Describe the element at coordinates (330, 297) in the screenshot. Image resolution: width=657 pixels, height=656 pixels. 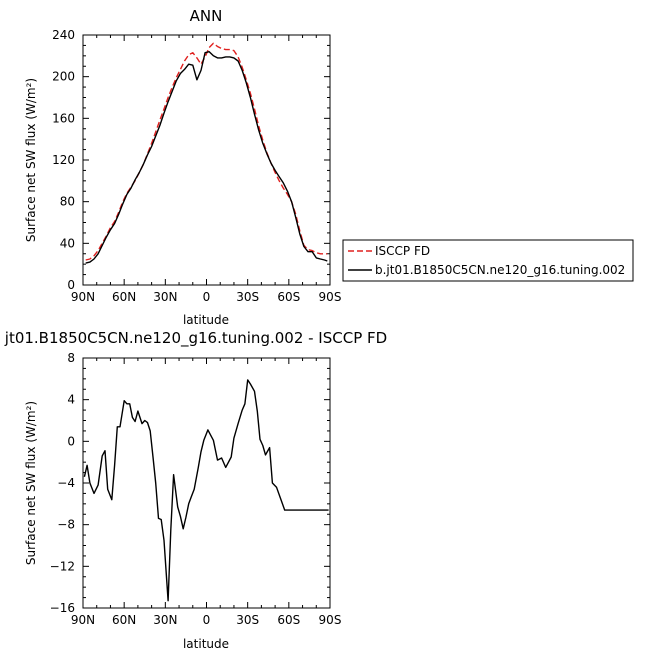
I see `top-x-tick-label: 90S` at that location.